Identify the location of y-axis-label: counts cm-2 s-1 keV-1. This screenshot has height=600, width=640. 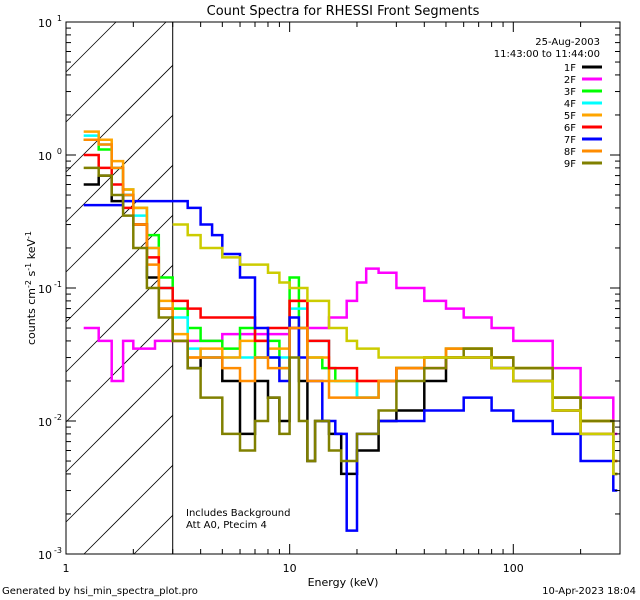
(31, 288).